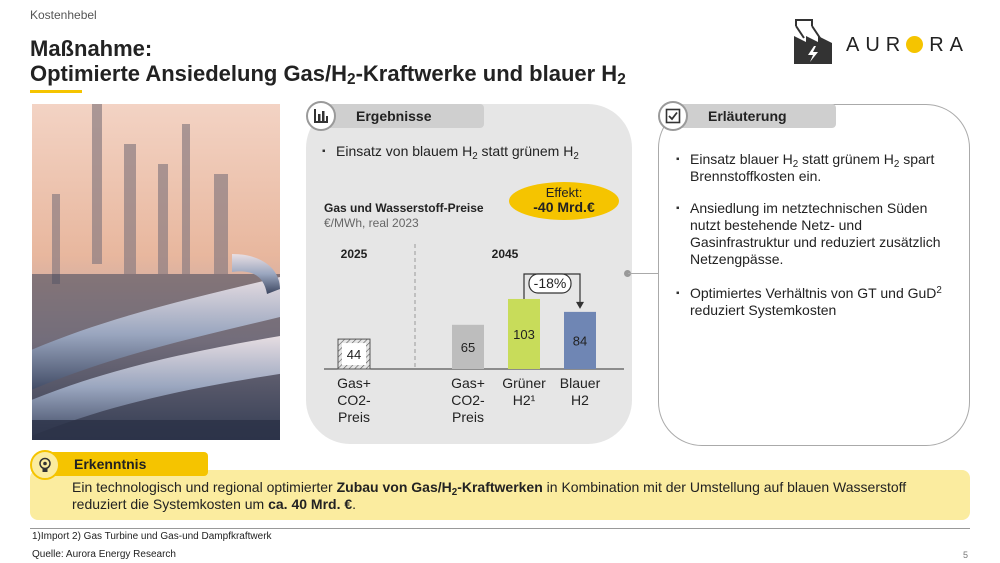  I want to click on effect-value: -40 Mrd.€, so click(564, 207).